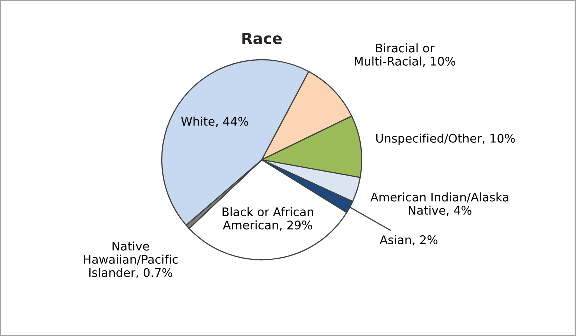 The image size is (576, 336). I want to click on slice-label: Native Hawaiian/Pacific Islander, 0.7%, so click(131, 260).